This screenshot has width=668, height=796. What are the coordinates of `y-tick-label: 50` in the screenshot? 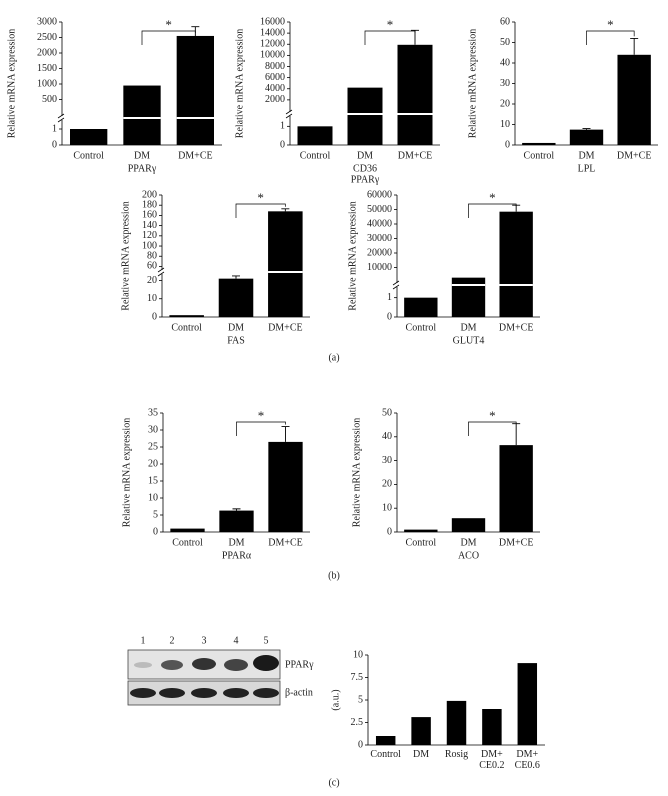 It's located at (387, 412).